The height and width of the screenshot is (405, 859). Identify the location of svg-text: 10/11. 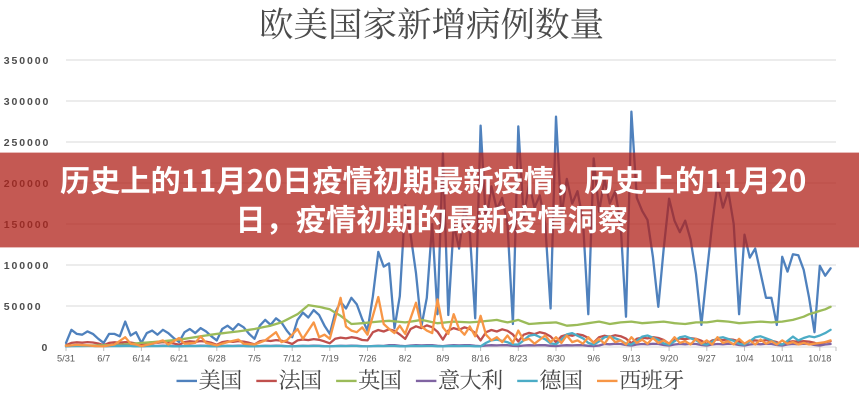
(782, 359).